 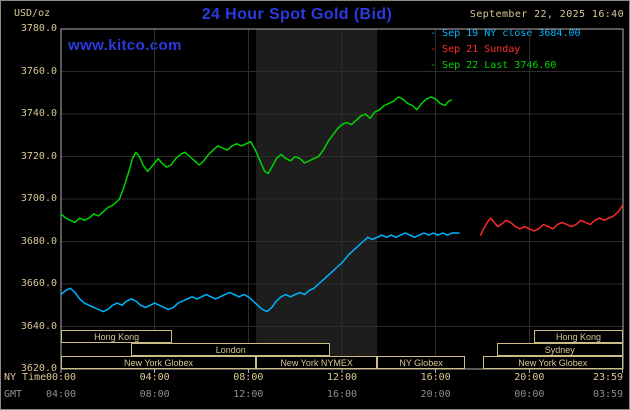 I want to click on legend-item-2: - Sep 22 Last 3746.60, so click(x=505, y=66).